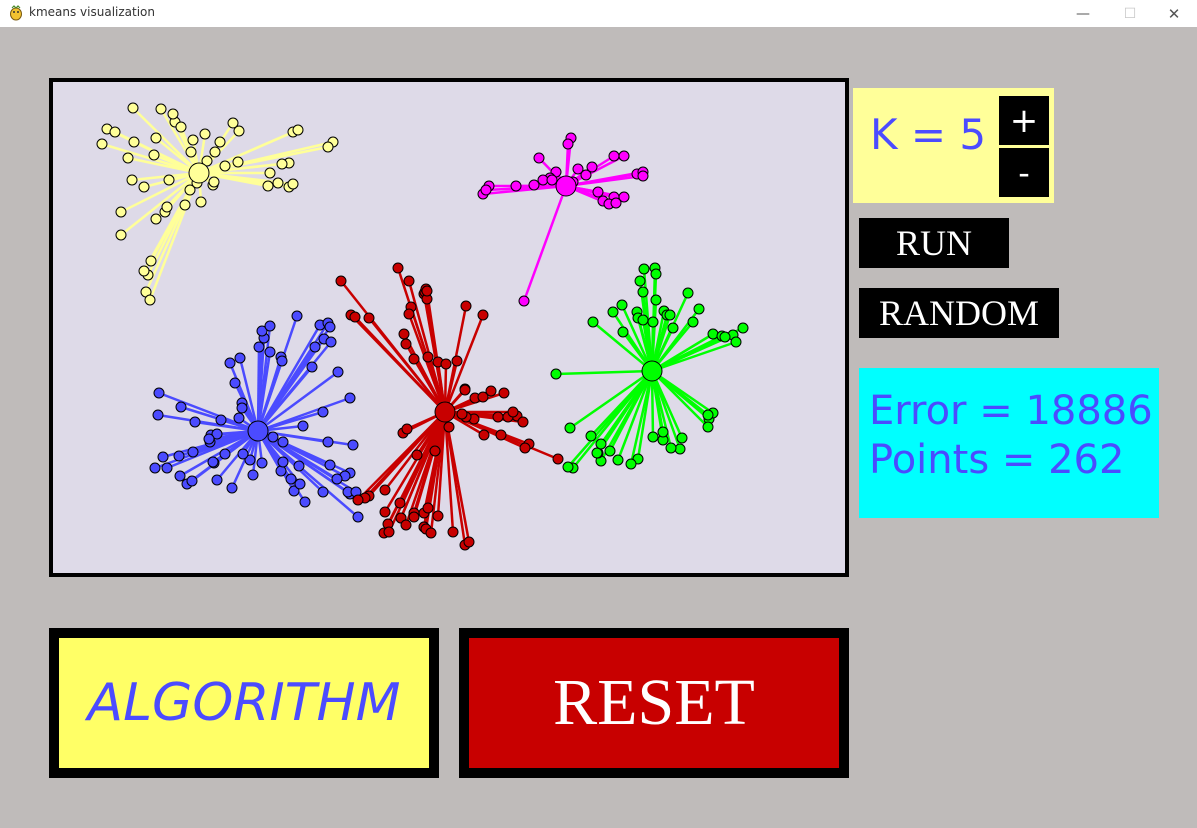  What do you see at coordinates (1083, 13) in the screenshot?
I see `minimize-button: —` at bounding box center [1083, 13].